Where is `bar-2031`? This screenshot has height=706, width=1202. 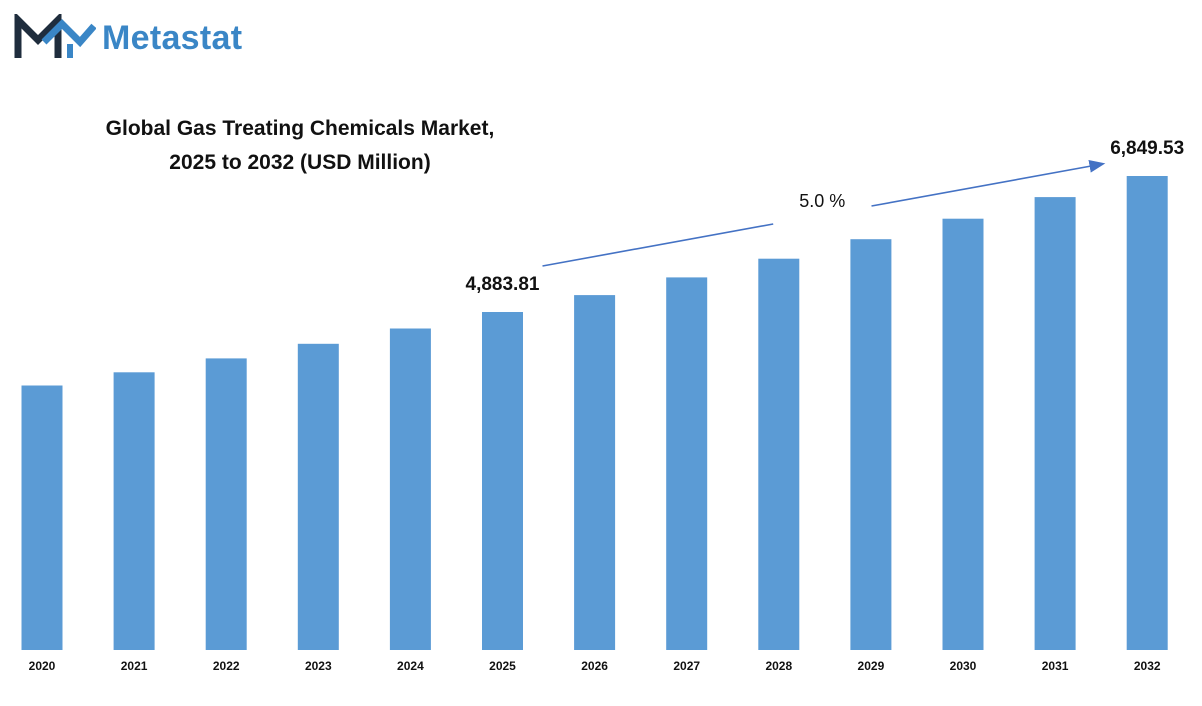
bar-2031 is located at coordinates (1055, 423).